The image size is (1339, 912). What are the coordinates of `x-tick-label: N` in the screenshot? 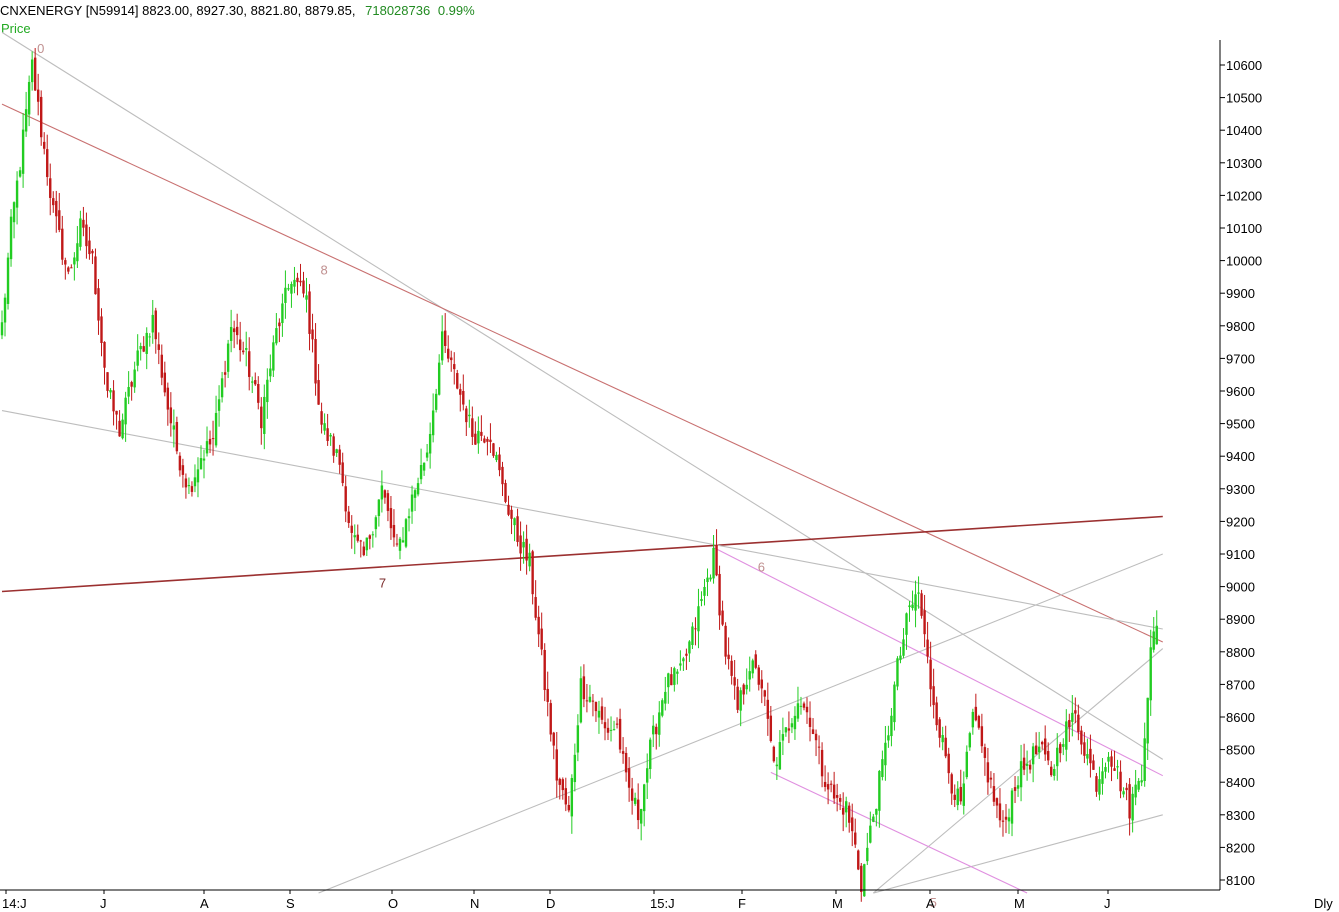 It's located at (474, 903).